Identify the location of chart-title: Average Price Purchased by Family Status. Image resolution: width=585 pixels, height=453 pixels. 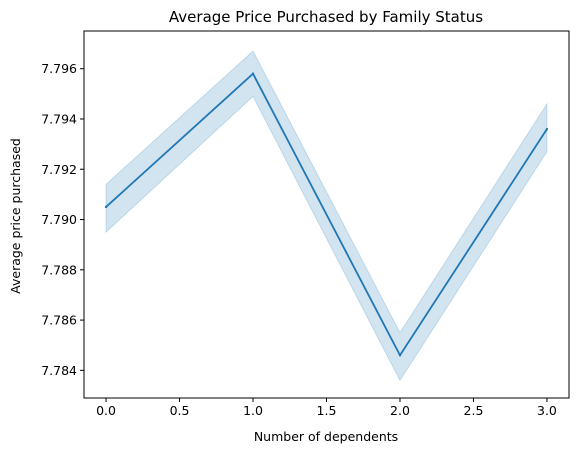
(326, 17).